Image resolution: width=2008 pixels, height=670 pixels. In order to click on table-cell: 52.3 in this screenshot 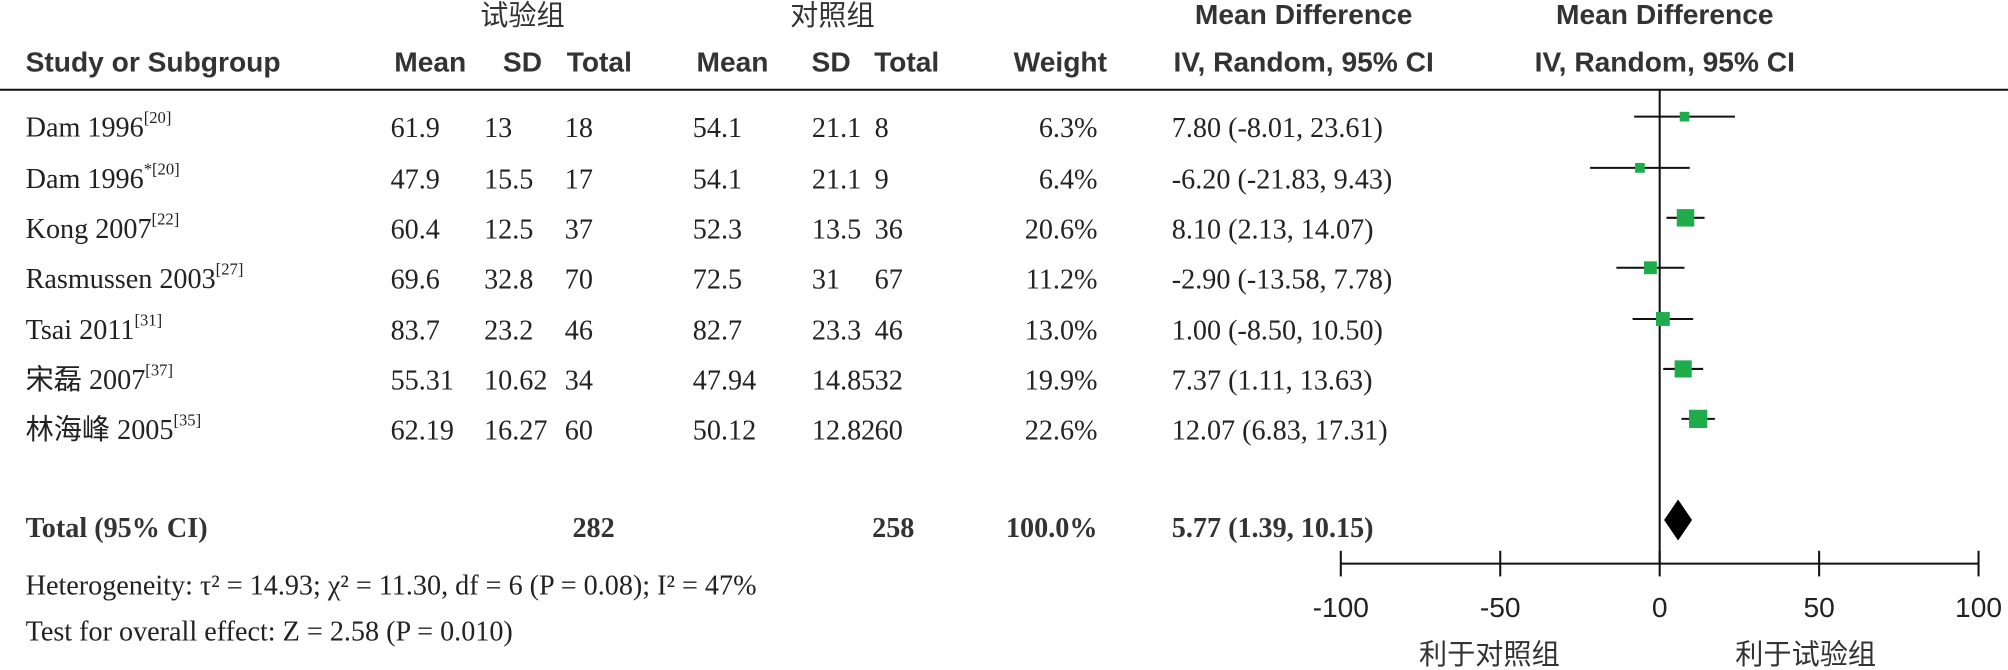, I will do `click(717, 229)`.